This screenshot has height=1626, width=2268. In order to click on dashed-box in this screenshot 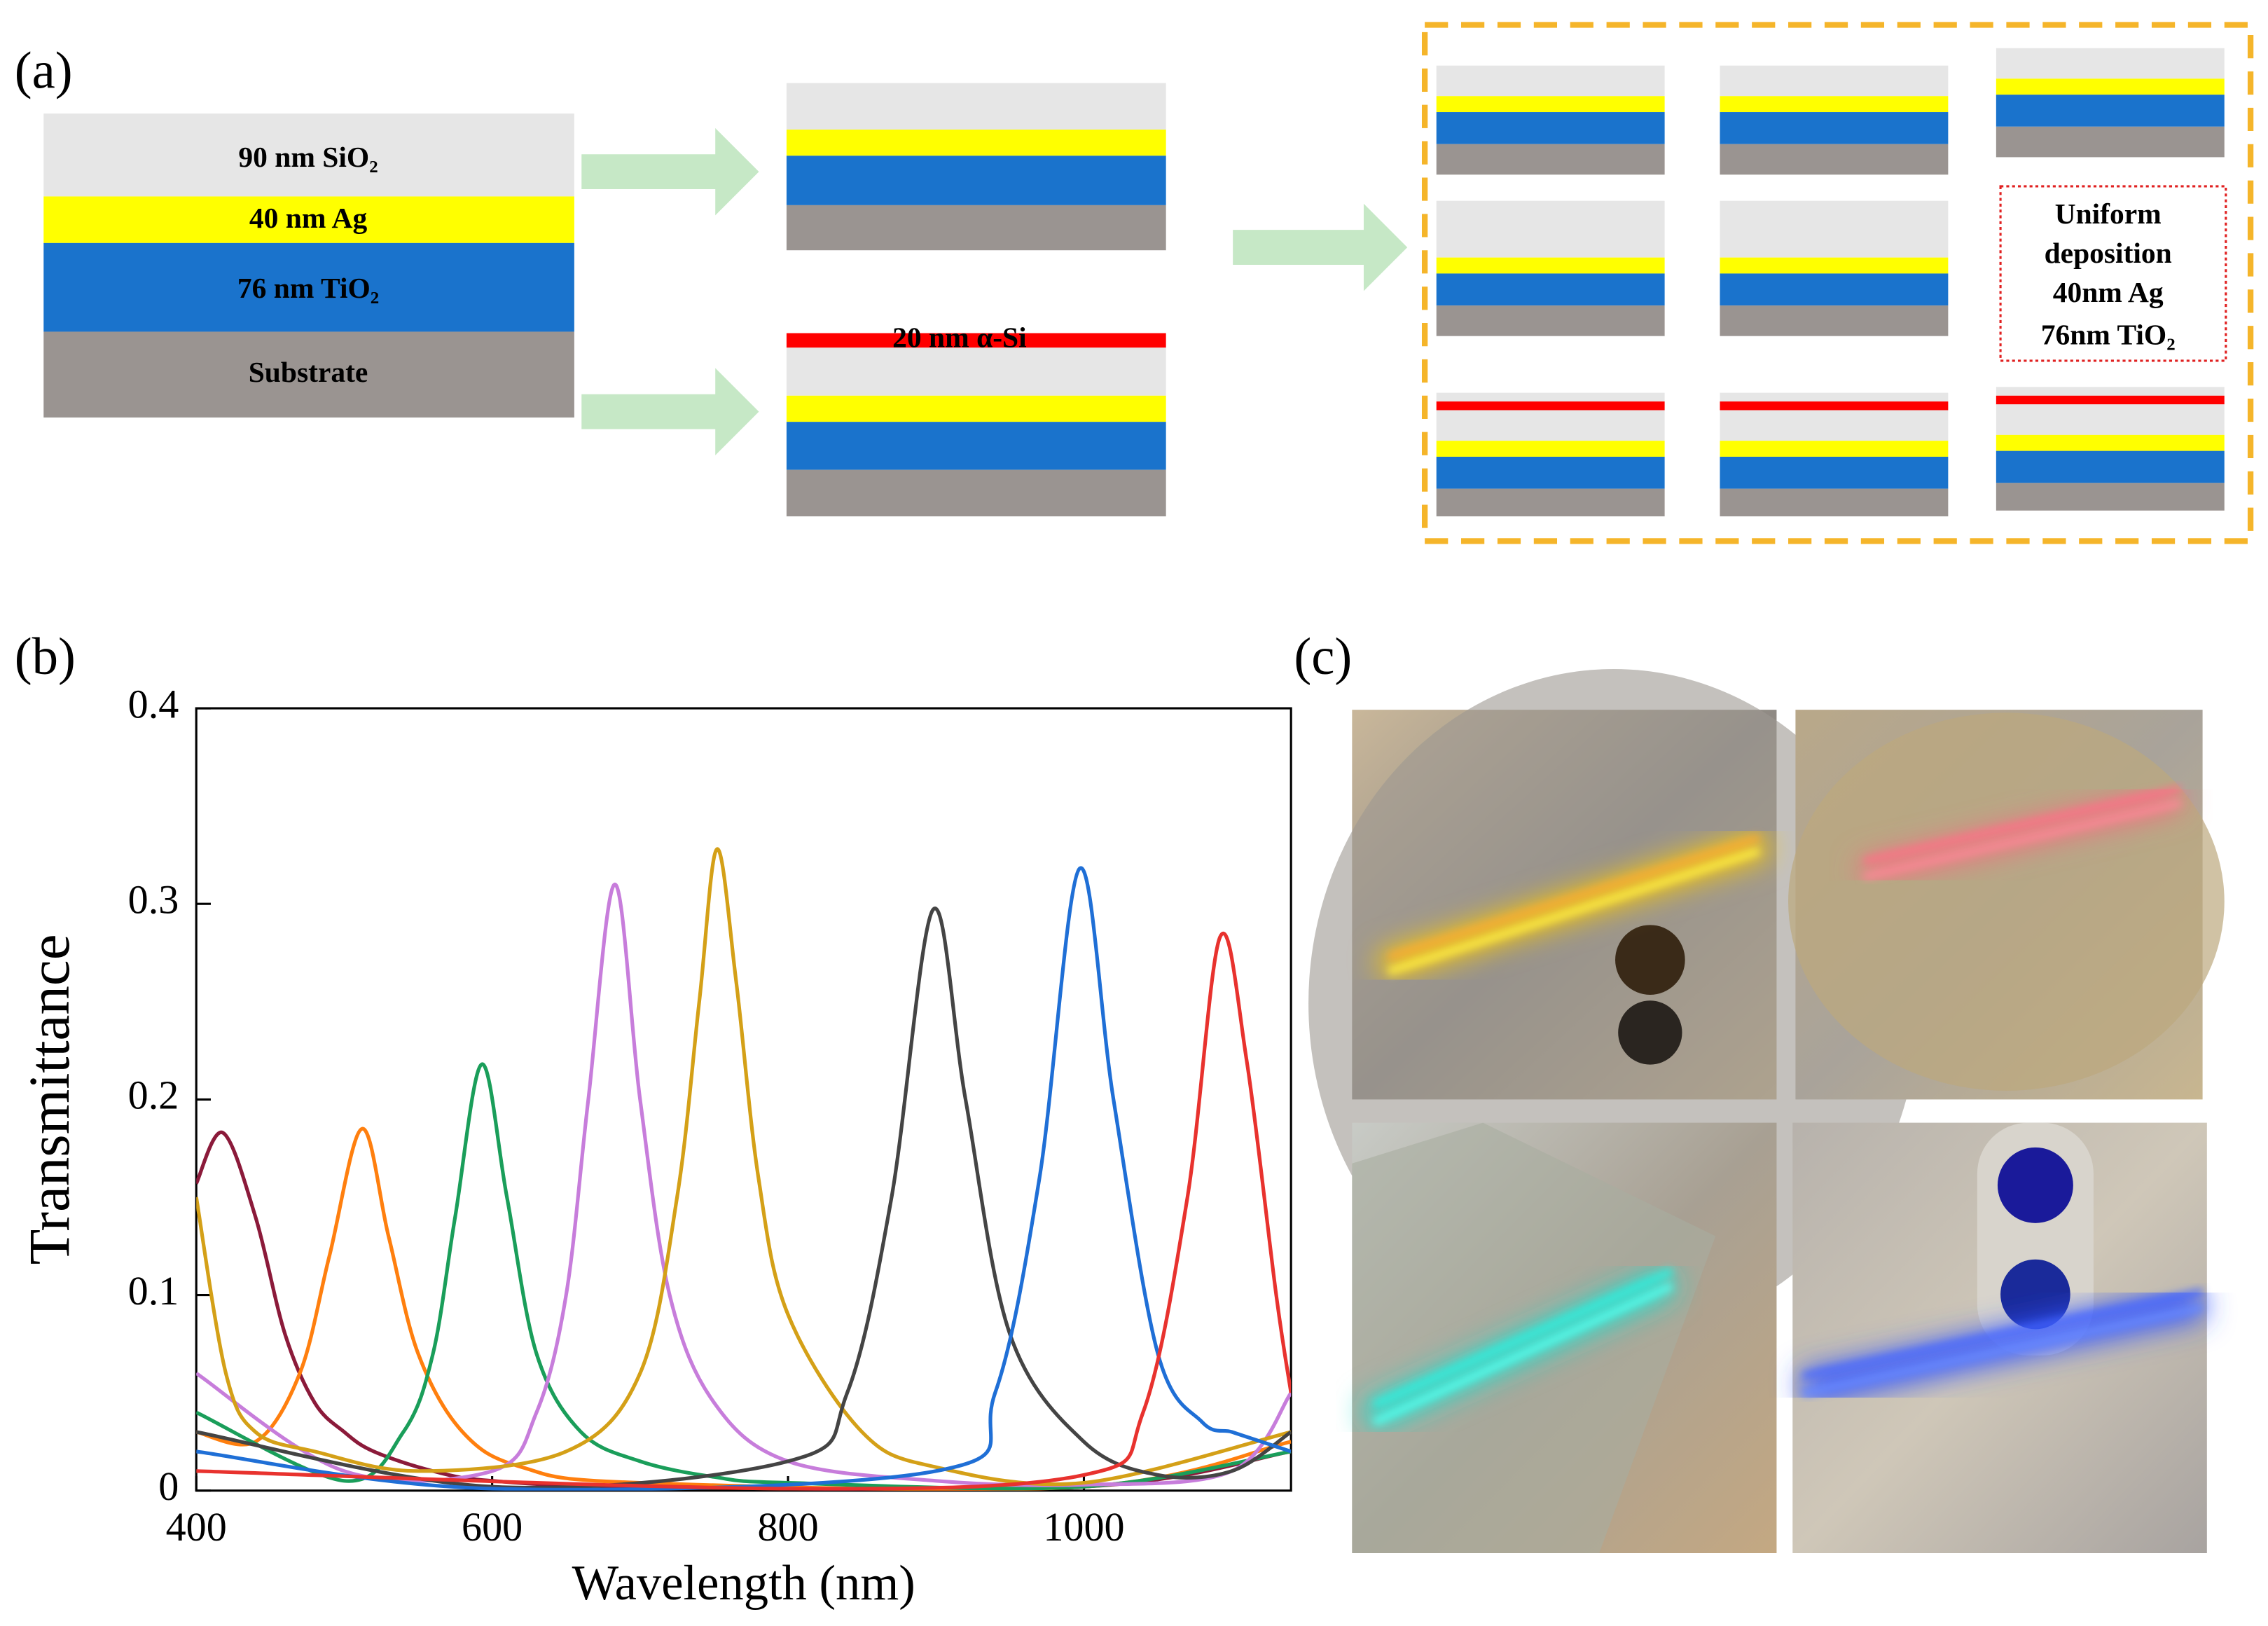, I will do `click(1837, 283)`.